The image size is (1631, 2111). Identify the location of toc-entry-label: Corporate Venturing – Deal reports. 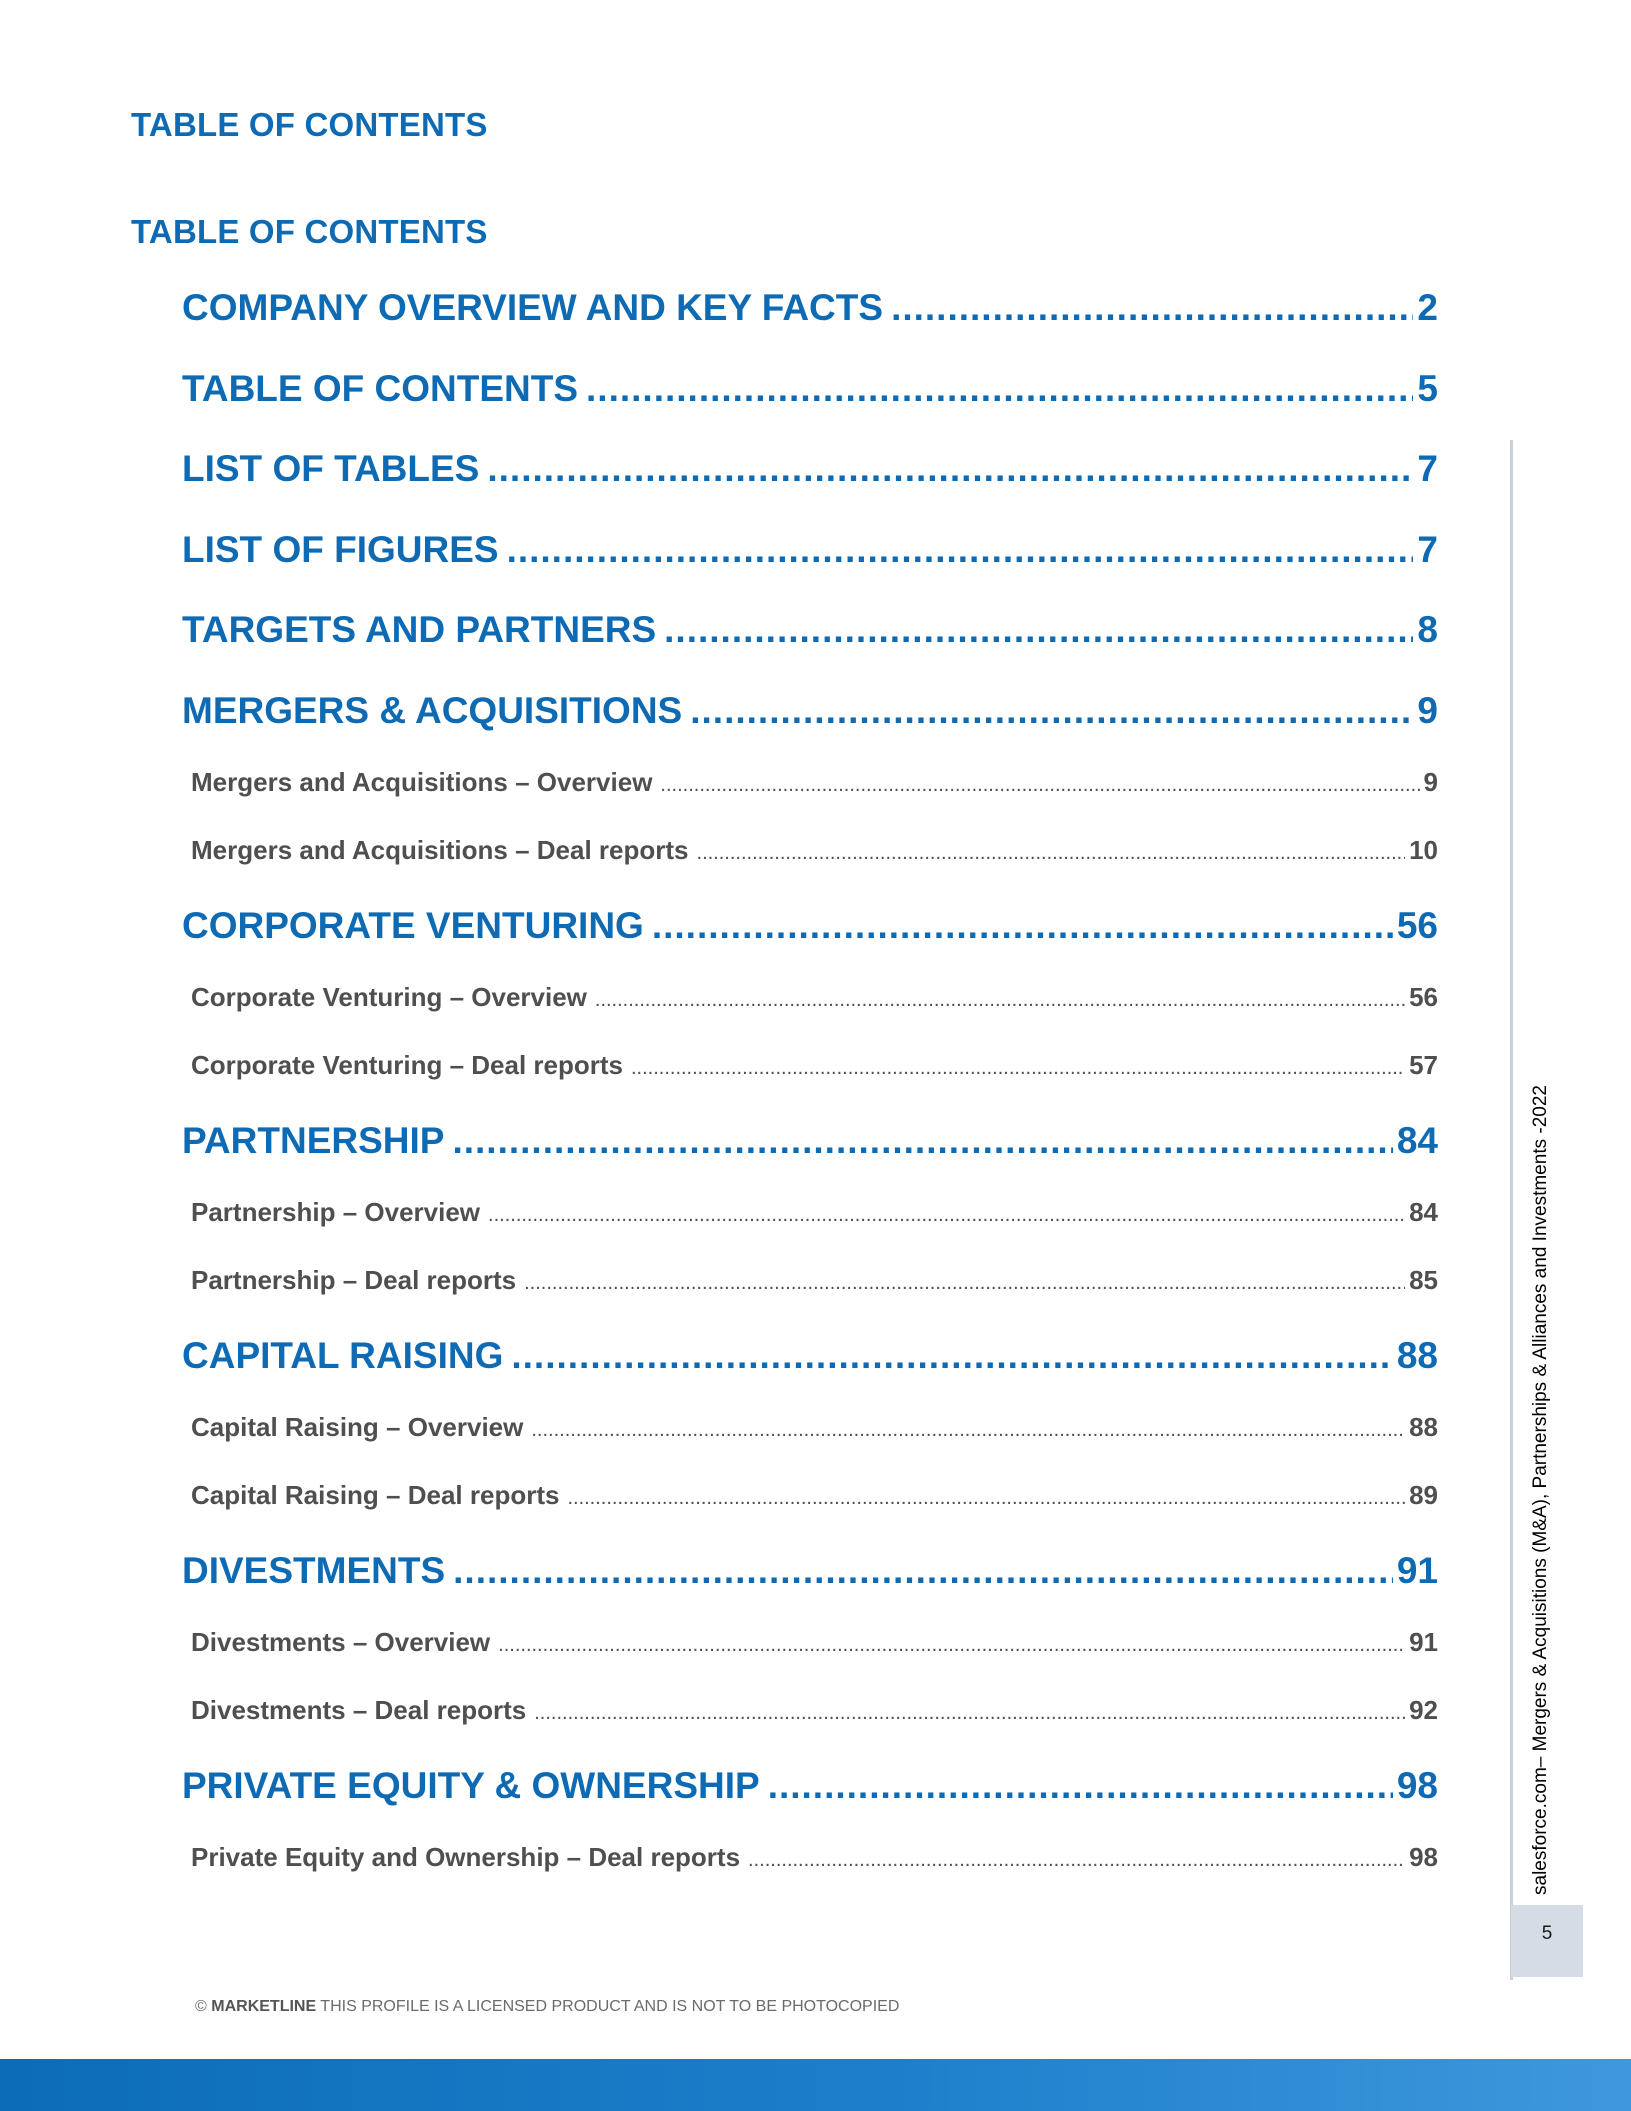
(407, 1065).